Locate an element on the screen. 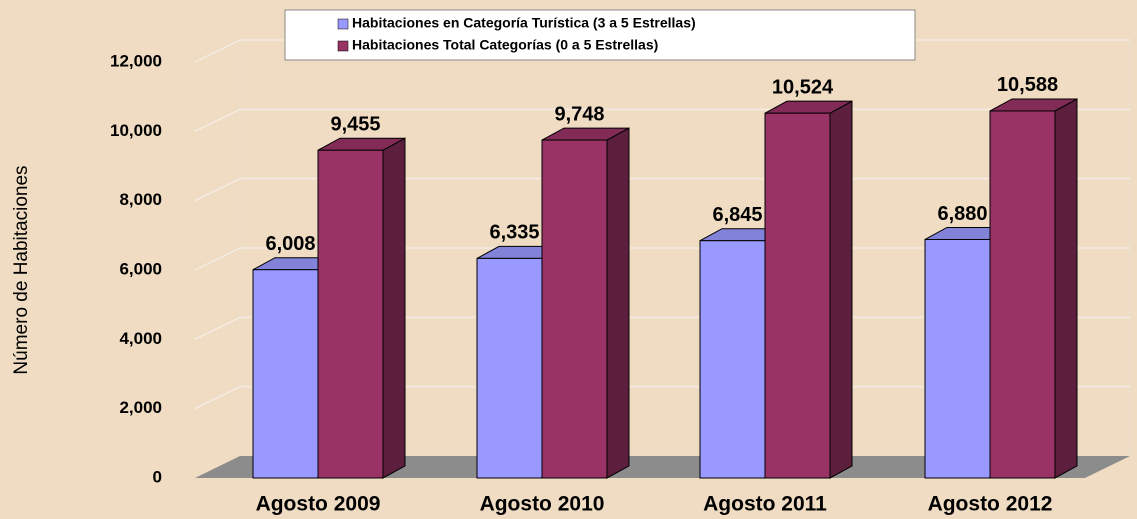 Image resolution: width=1137 pixels, height=519 pixels. y-tick-label: 6,000 is located at coordinates (140, 268).